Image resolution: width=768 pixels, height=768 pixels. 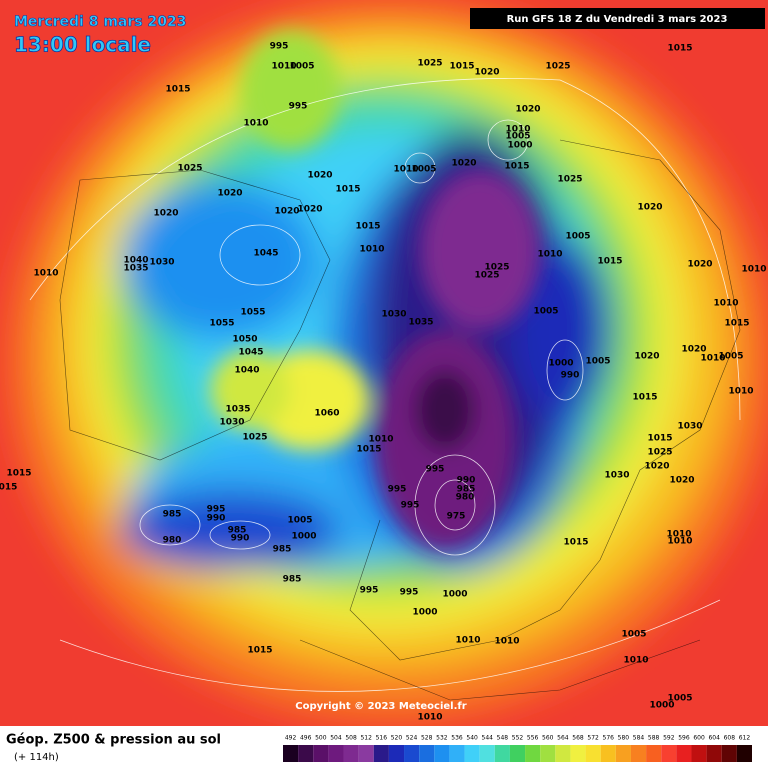 I want to click on colorbar-label: 528, so click(x=427, y=738).